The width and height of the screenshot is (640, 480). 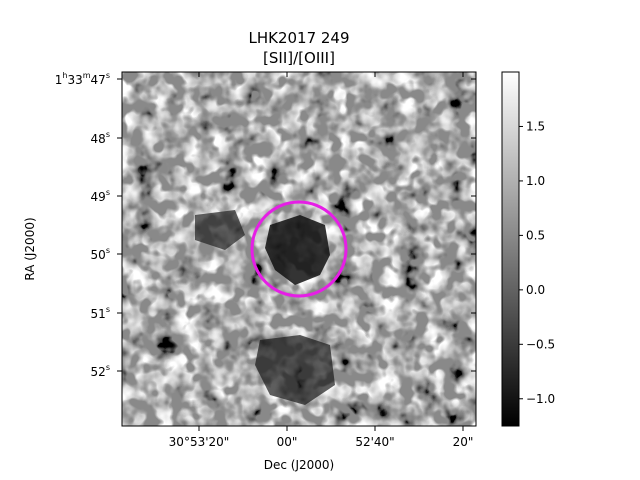 I want to click on colorbar-tick-label: 1.5, so click(x=535, y=126).